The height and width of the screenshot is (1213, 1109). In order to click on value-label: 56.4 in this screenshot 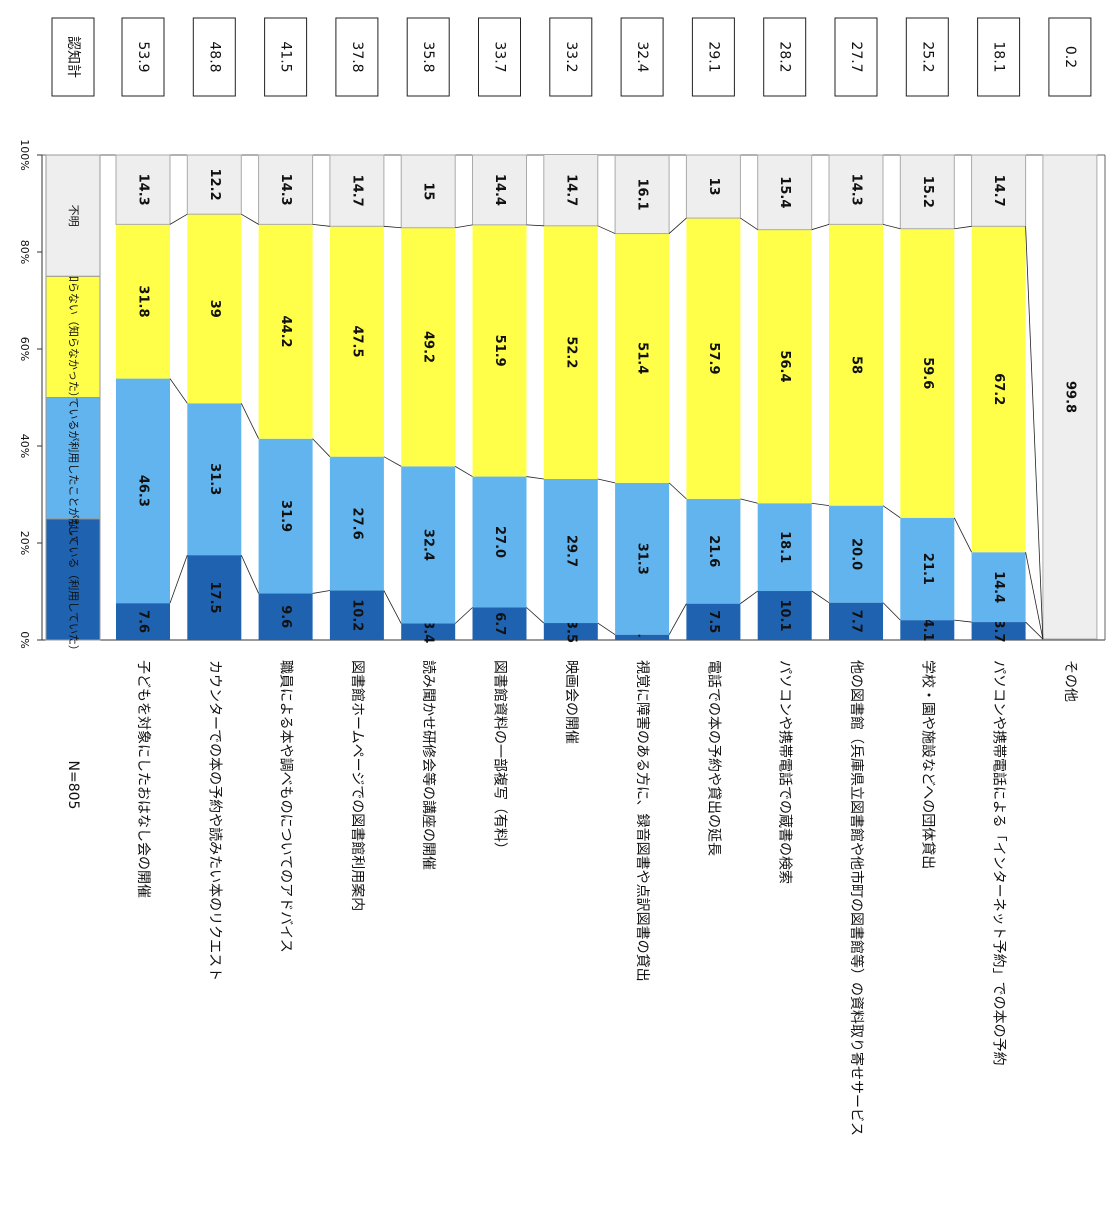, I will do `click(784, 366)`.